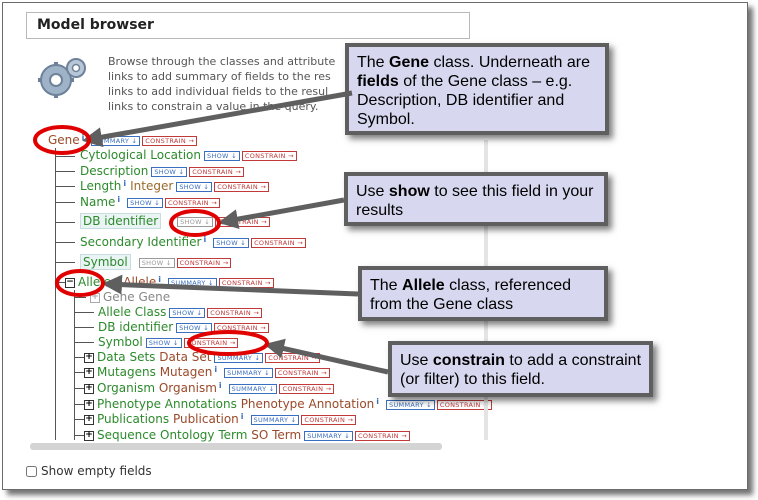  I want to click on tree-row-field: Length i Integer SHOW ↓ CONSTRAIN →, so click(175, 186).